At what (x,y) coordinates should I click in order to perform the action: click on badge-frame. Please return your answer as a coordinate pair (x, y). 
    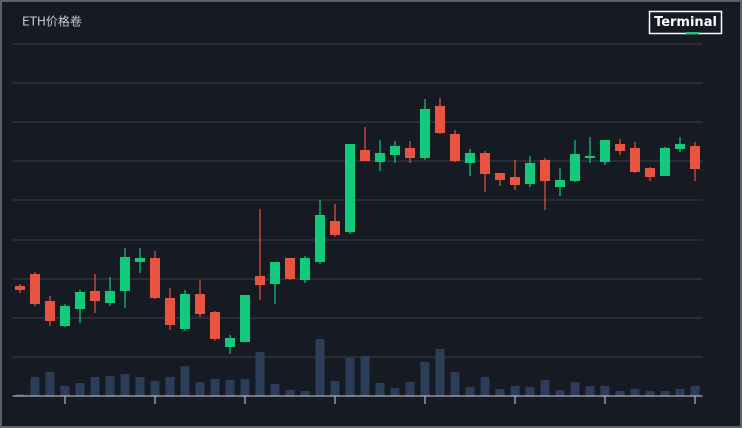
    Looking at the image, I should click on (685, 22).